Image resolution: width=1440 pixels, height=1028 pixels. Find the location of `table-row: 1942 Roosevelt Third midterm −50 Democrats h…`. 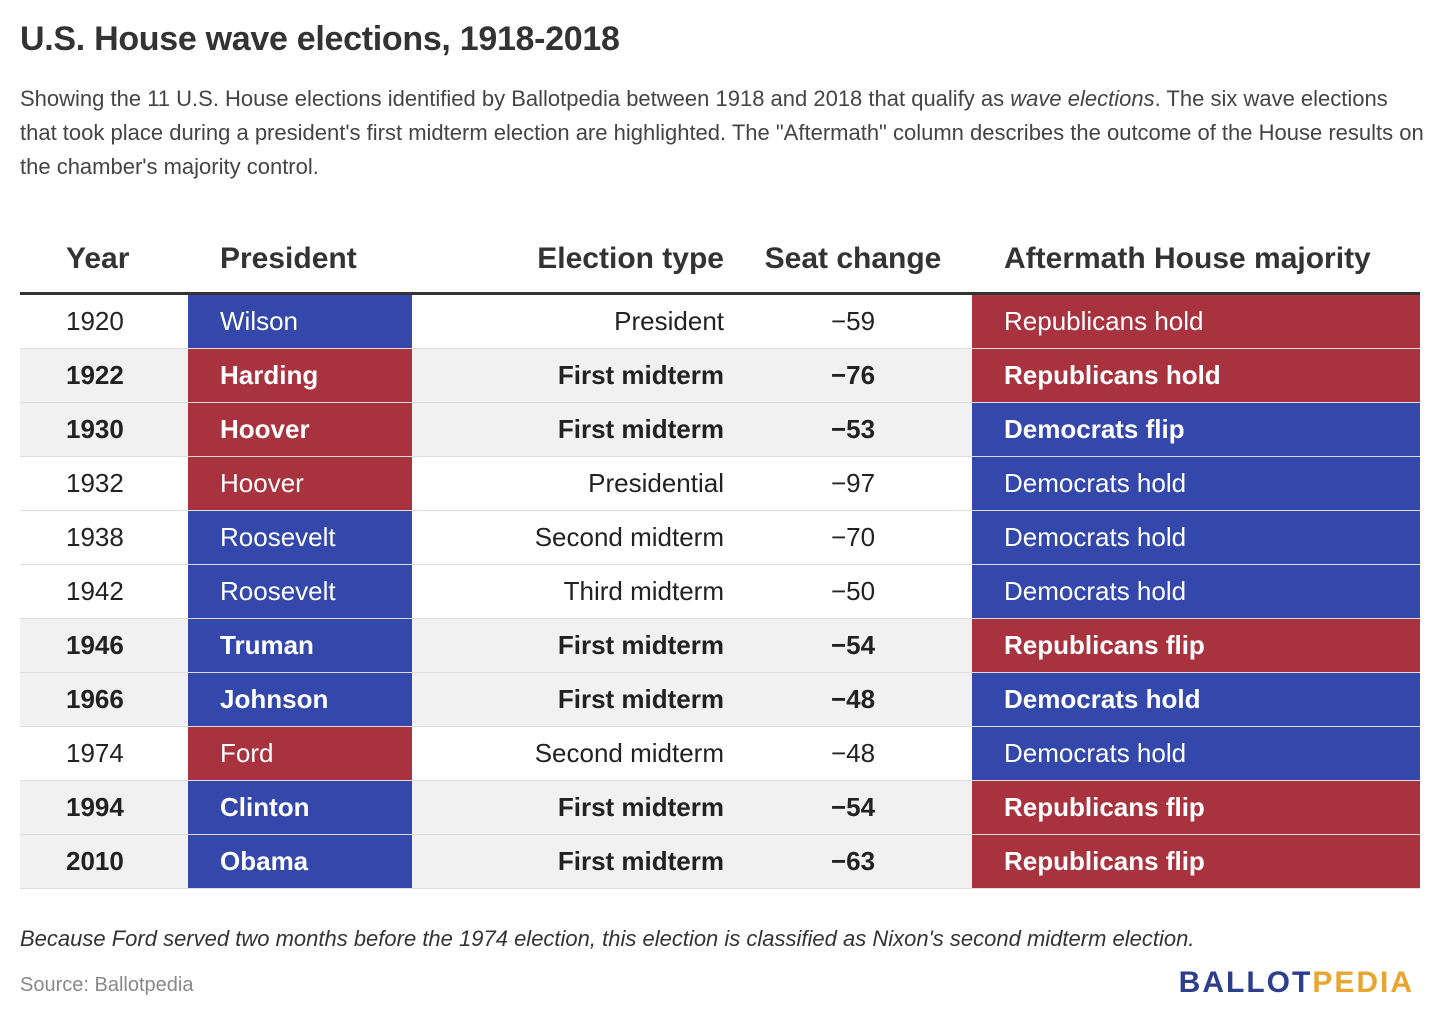

table-row: 1942 Roosevelt Third midterm −50 Democrats h… is located at coordinates (720, 591).